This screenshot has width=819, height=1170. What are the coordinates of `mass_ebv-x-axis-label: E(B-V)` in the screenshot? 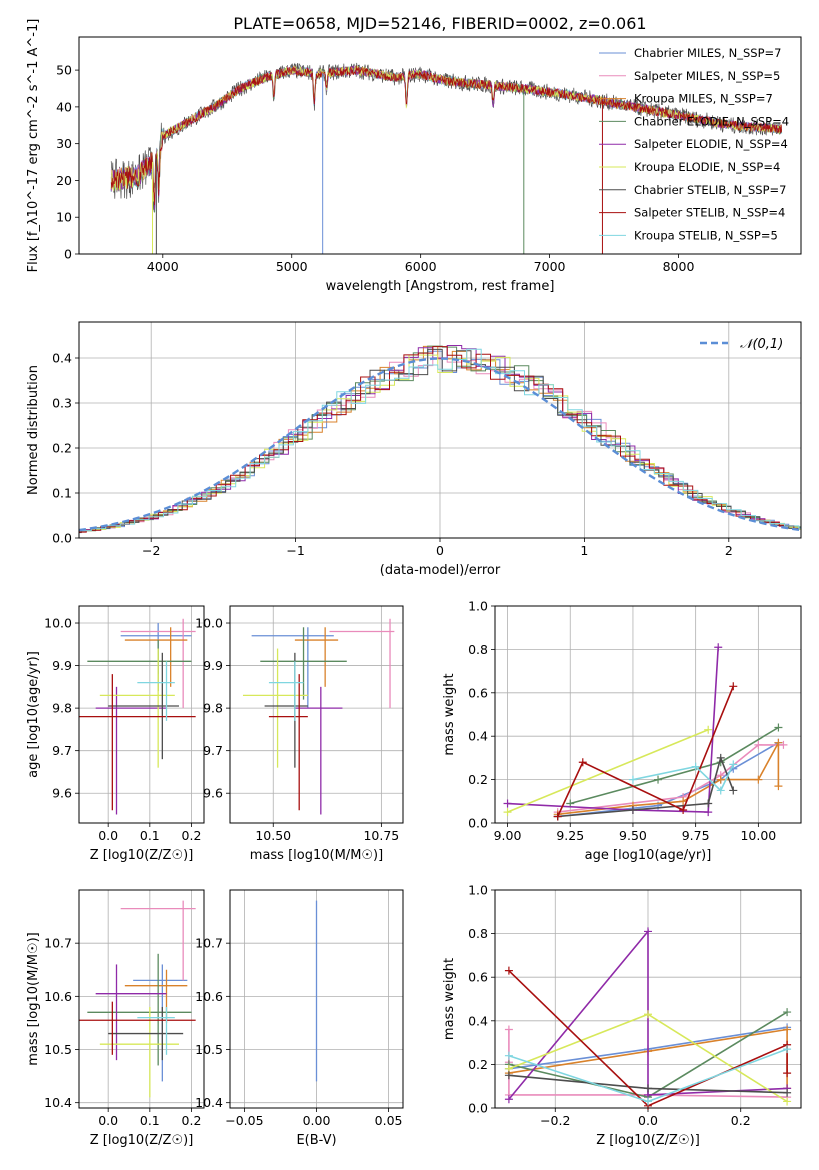 It's located at (316, 1140).